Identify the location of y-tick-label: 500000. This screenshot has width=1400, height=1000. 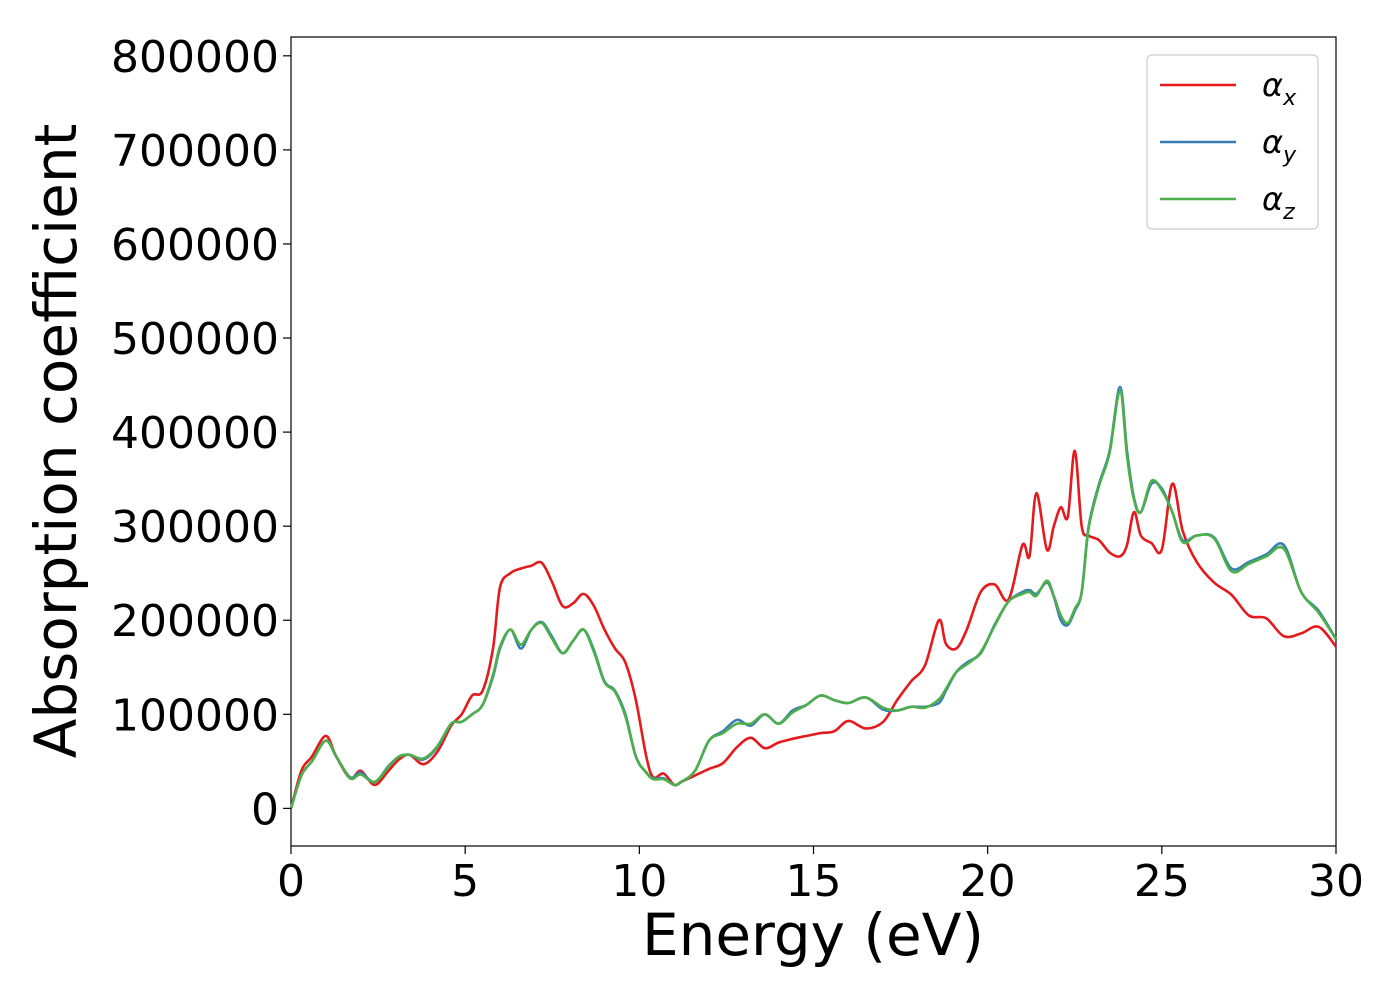
(195, 339).